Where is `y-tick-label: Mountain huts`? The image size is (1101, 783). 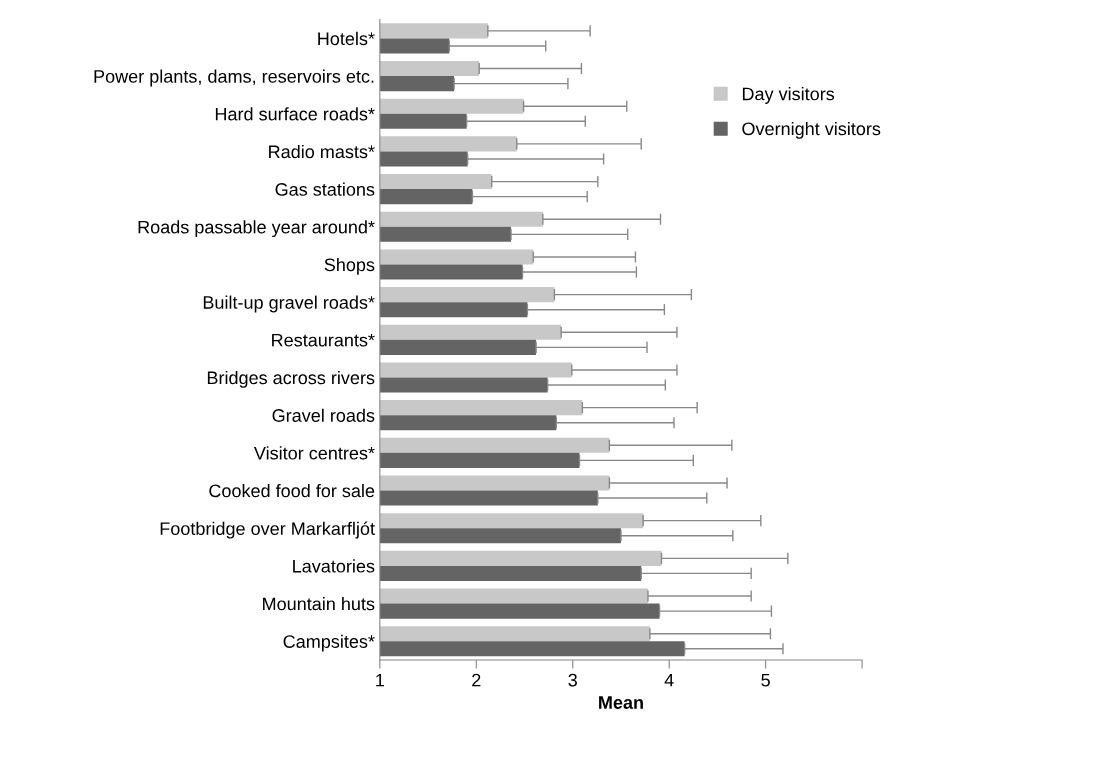
y-tick-label: Mountain huts is located at coordinates (319, 604).